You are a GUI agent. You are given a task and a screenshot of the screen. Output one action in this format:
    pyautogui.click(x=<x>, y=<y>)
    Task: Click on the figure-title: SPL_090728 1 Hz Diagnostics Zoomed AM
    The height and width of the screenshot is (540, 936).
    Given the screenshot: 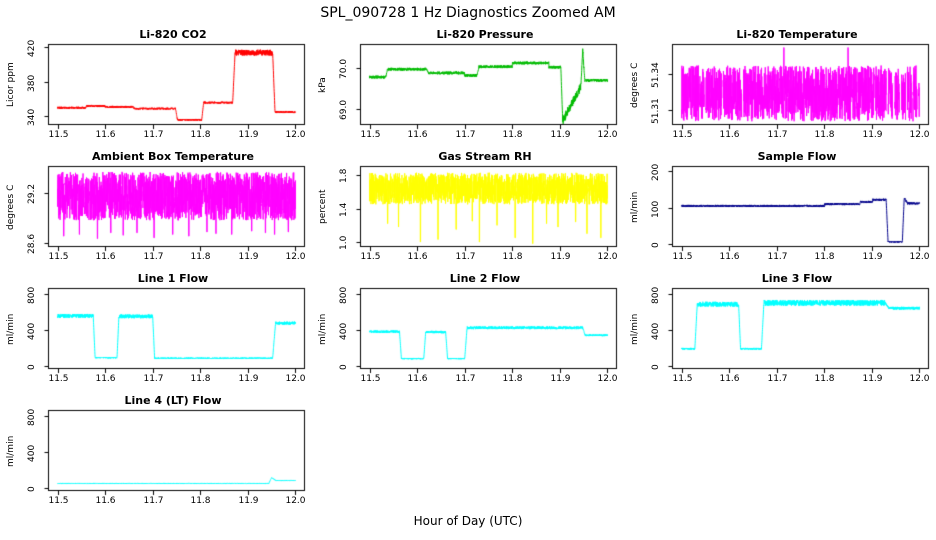 What is the action you would take?
    pyautogui.click(x=468, y=13)
    